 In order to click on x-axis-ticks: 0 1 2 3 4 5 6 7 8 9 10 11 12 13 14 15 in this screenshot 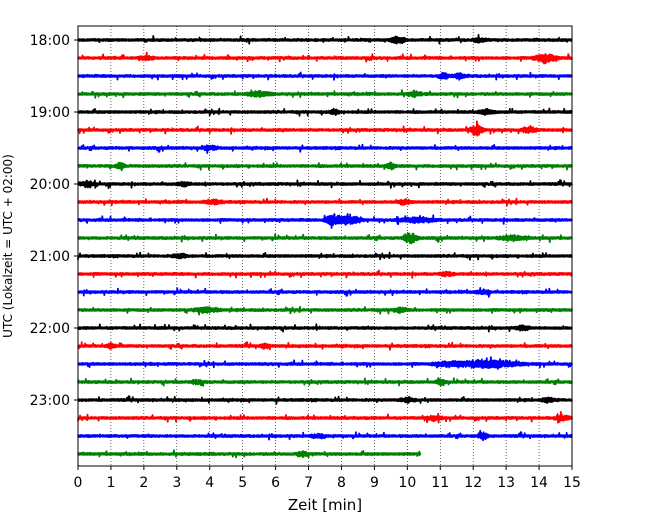, I will do `click(327, 478)`.